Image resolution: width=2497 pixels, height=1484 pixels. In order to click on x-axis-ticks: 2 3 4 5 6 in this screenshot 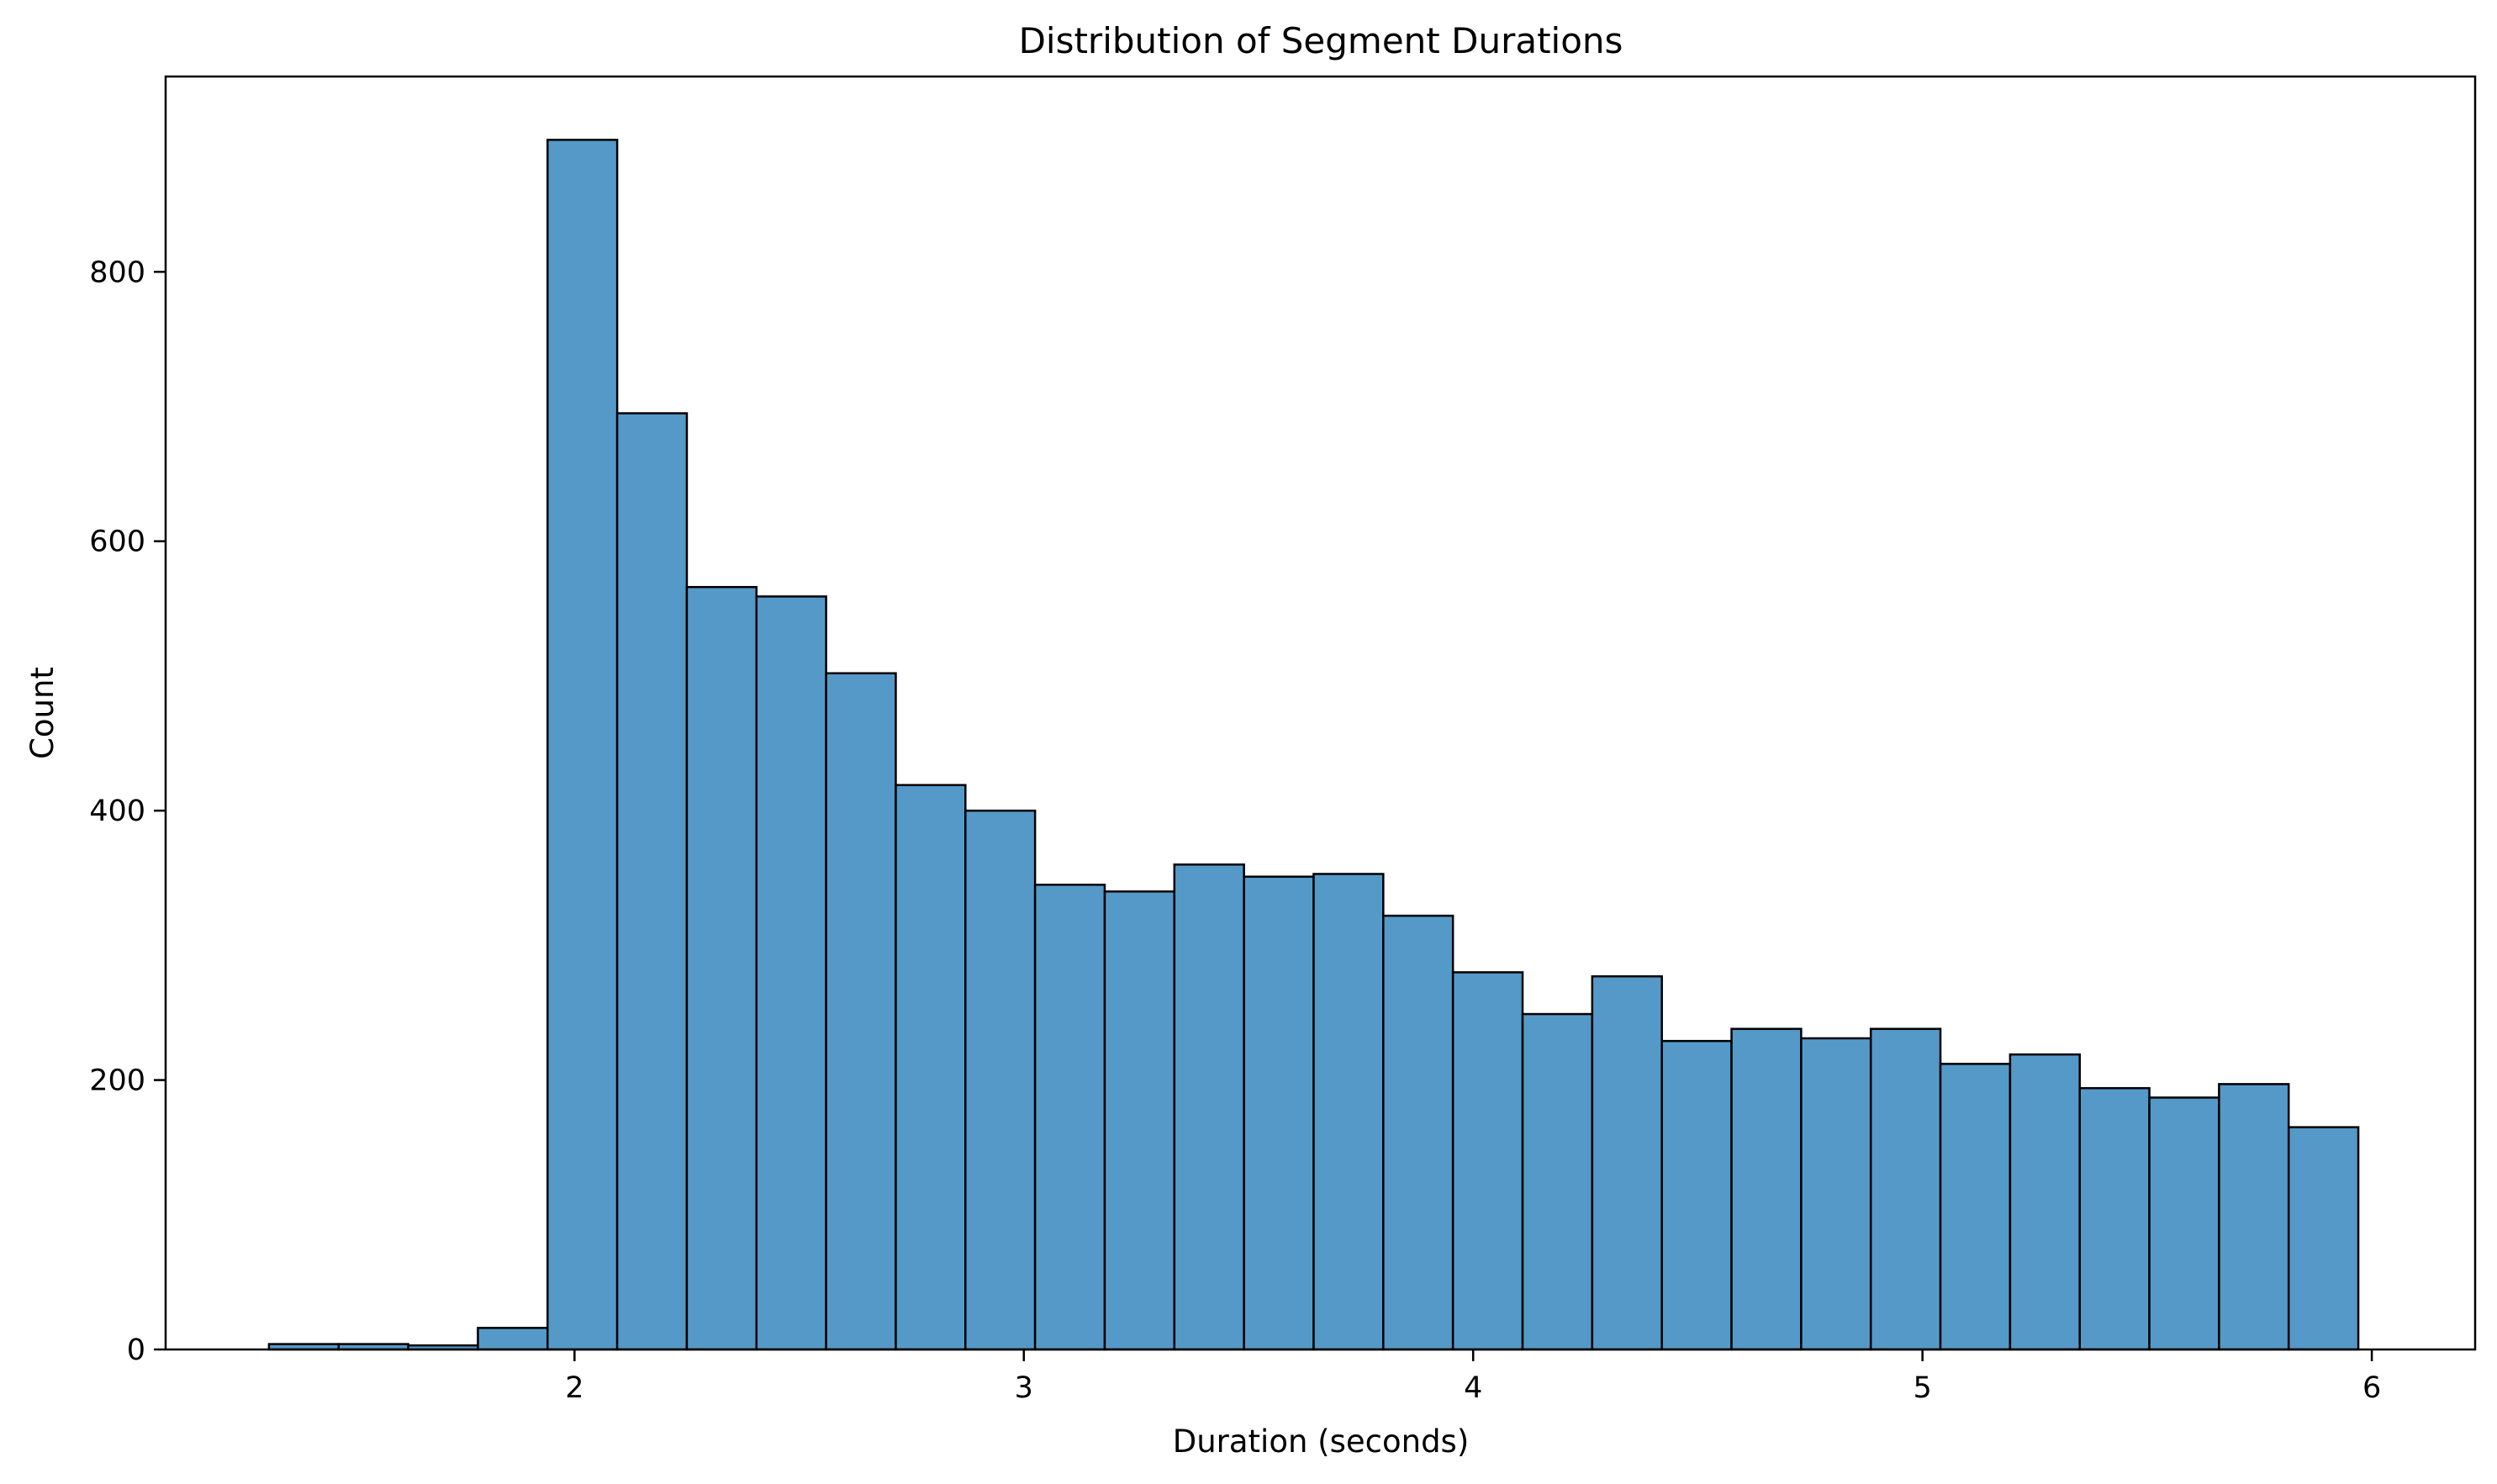, I will do `click(1473, 1377)`.